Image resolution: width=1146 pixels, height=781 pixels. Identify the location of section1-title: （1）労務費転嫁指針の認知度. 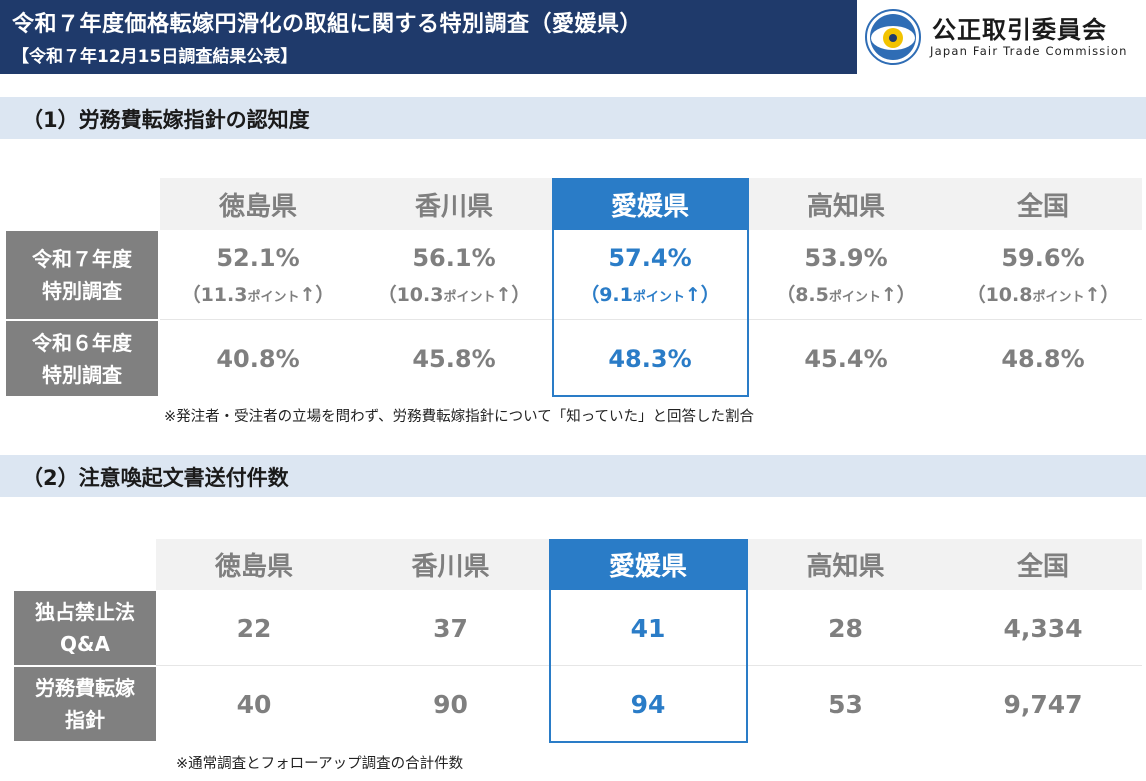
(166, 120).